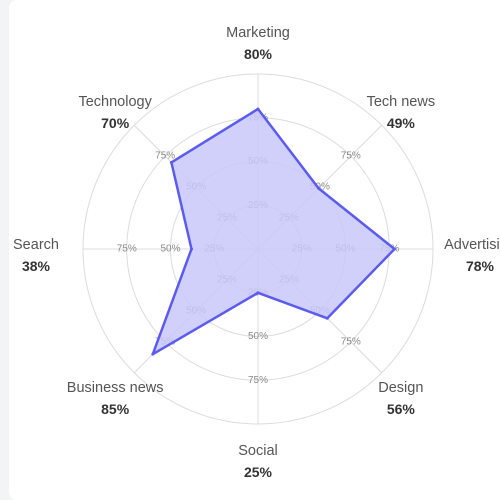 The image size is (500, 500). What do you see at coordinates (36, 266) in the screenshot?
I see `axis-value-label: 38%` at bounding box center [36, 266].